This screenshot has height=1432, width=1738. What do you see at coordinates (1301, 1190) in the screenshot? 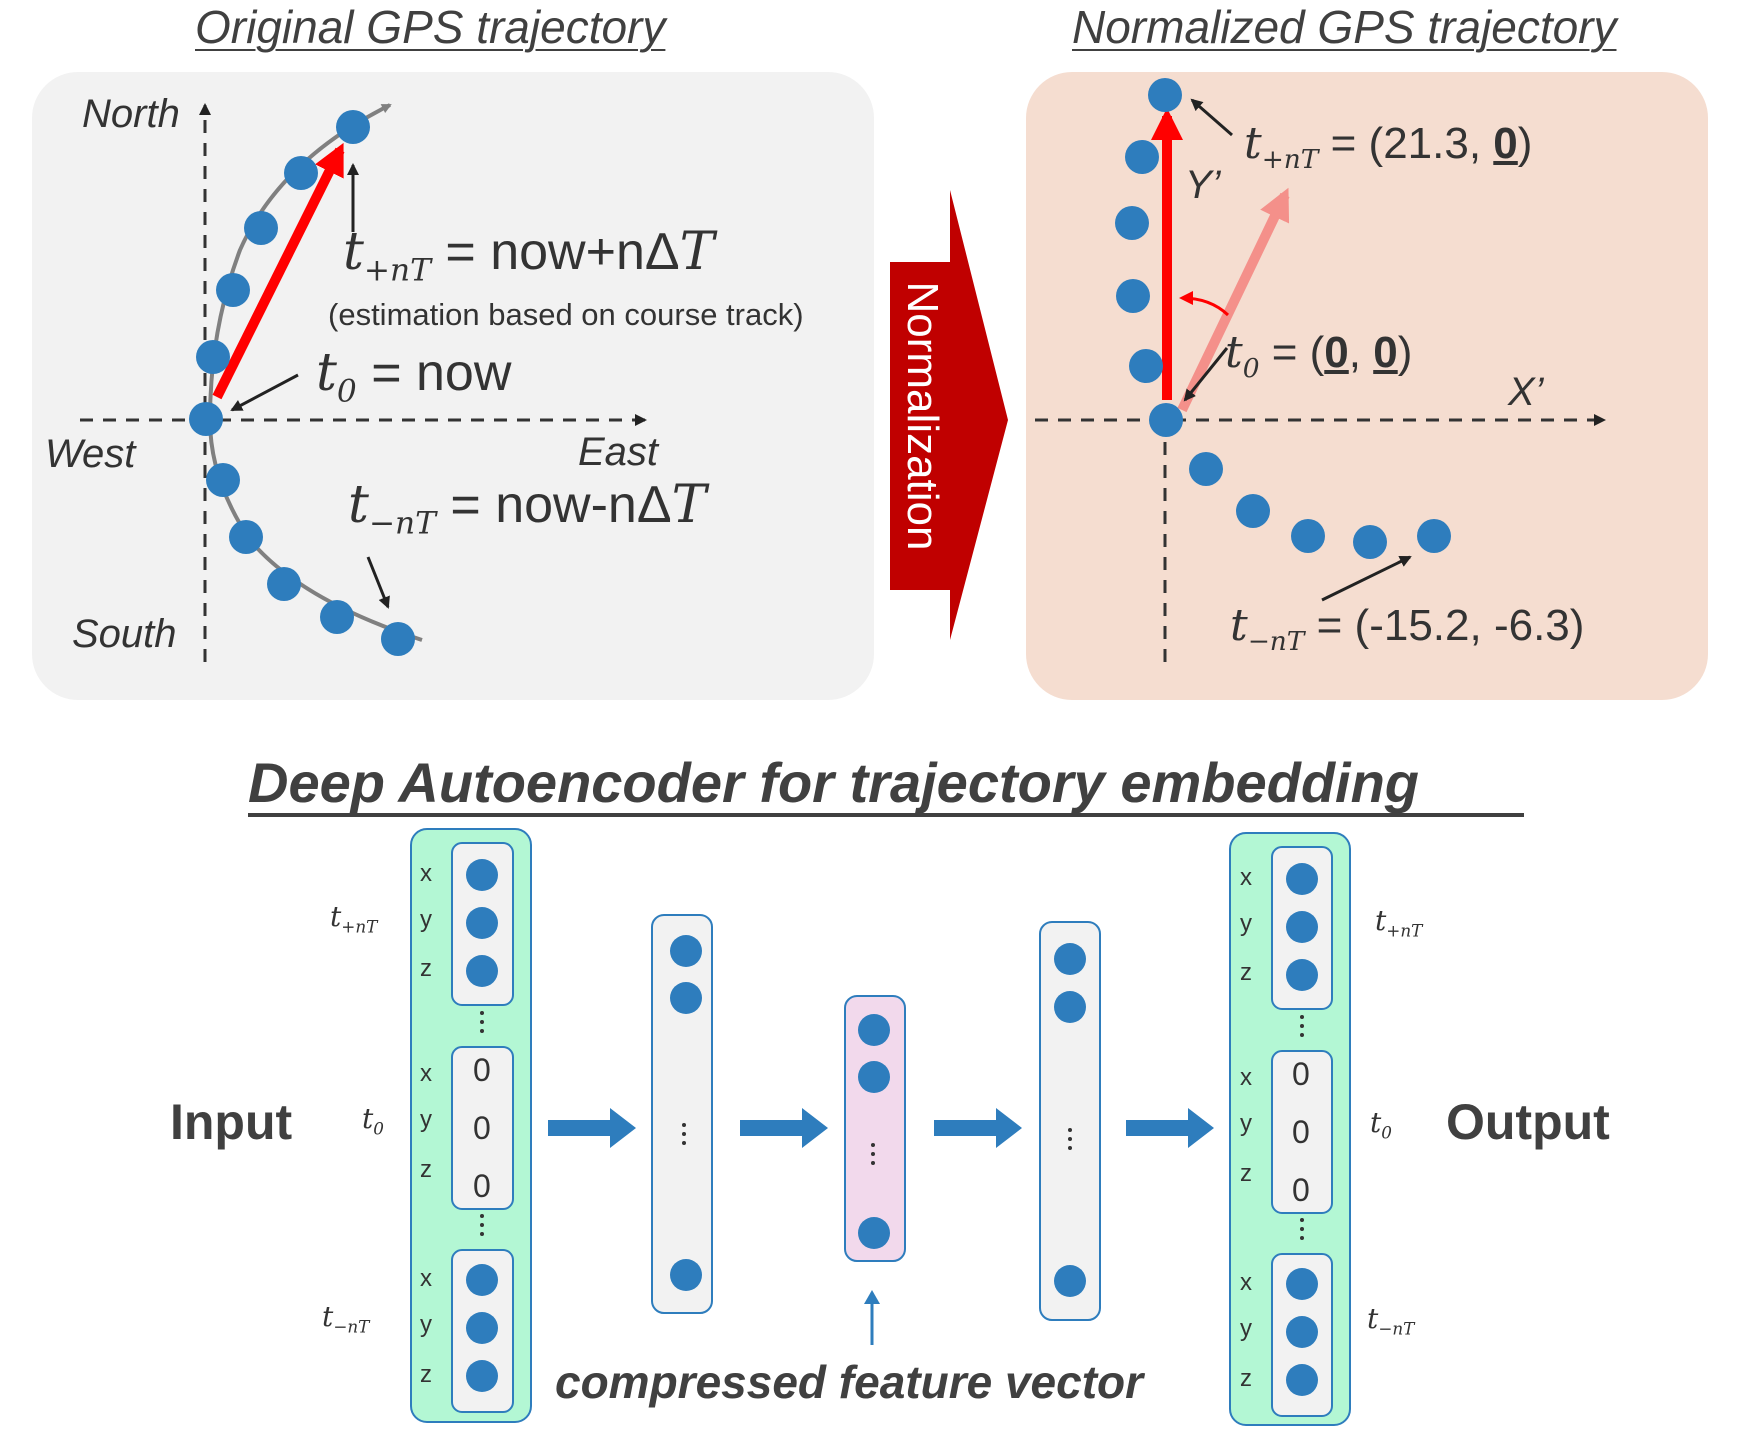
I see `output-zero-z: 0` at bounding box center [1301, 1190].